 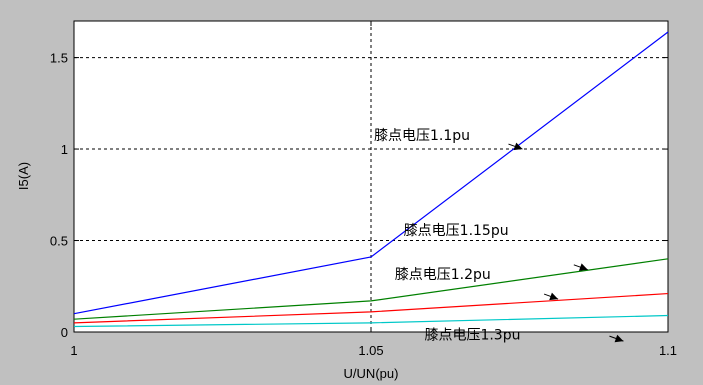 I want to click on y-tick-label: 1, so click(x=64, y=149).